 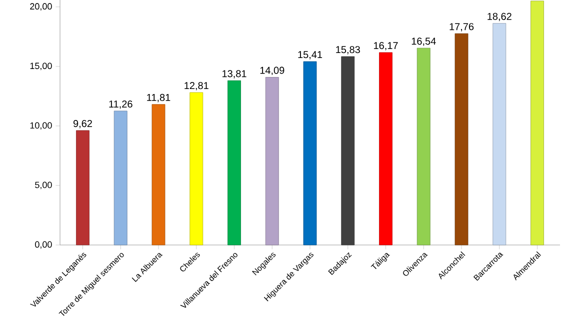 What do you see at coordinates (310, 55) in the screenshot?
I see `data-label: 15,41` at bounding box center [310, 55].